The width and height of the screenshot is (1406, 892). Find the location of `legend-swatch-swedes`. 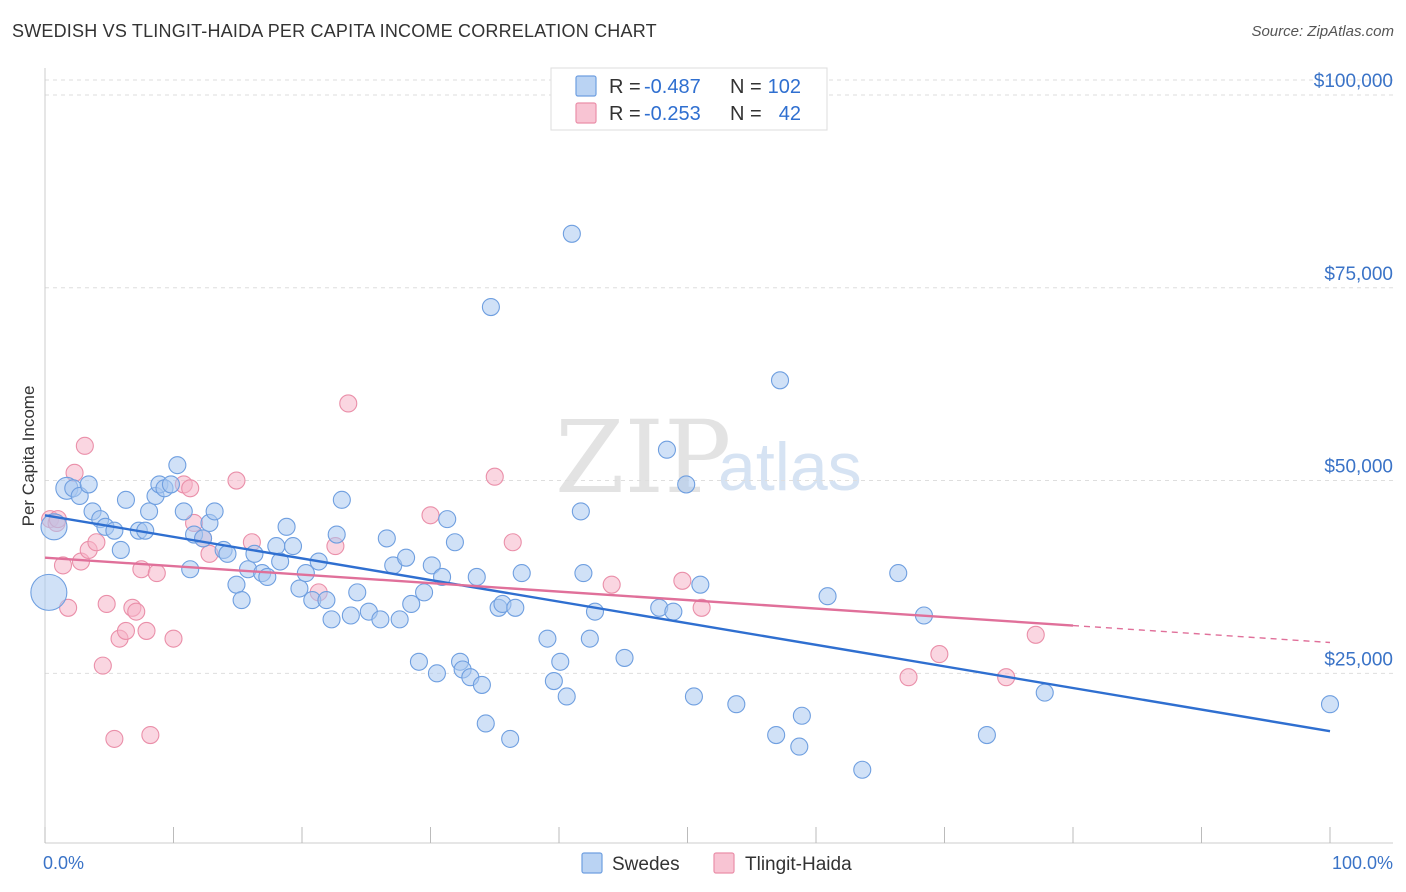

legend-swatch-swedes is located at coordinates (586, 86).